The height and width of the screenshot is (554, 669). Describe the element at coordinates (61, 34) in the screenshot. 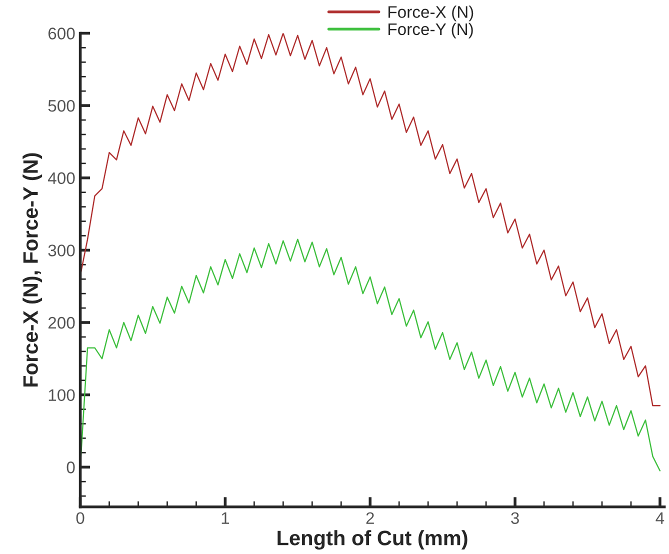

I see `y-tick-label: 600` at that location.